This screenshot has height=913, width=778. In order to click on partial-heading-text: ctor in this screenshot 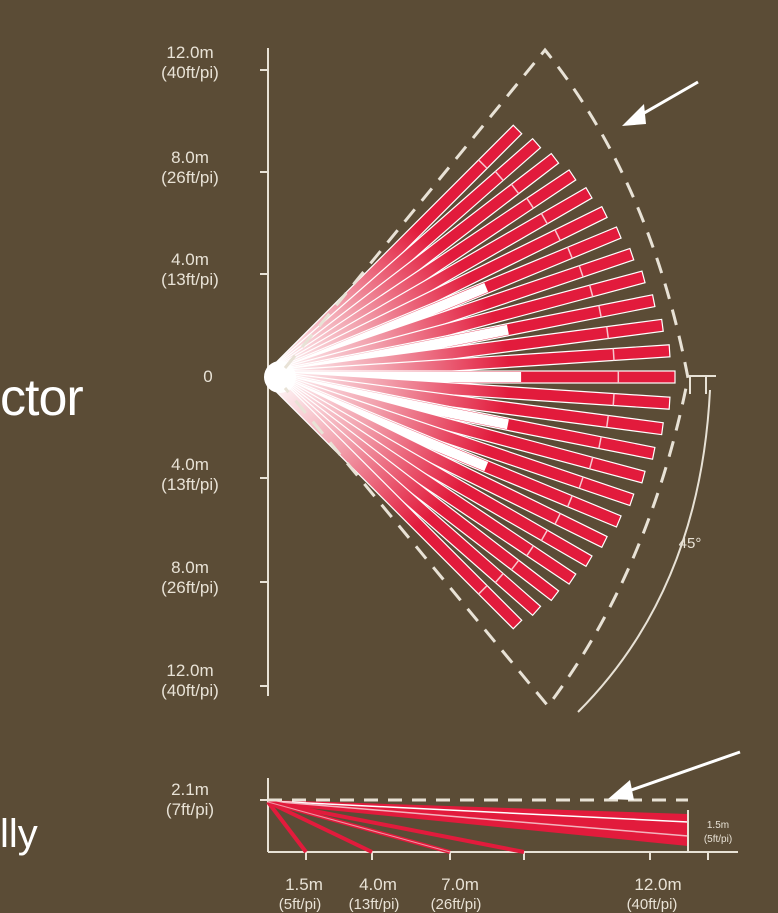, I will do `click(42, 398)`.